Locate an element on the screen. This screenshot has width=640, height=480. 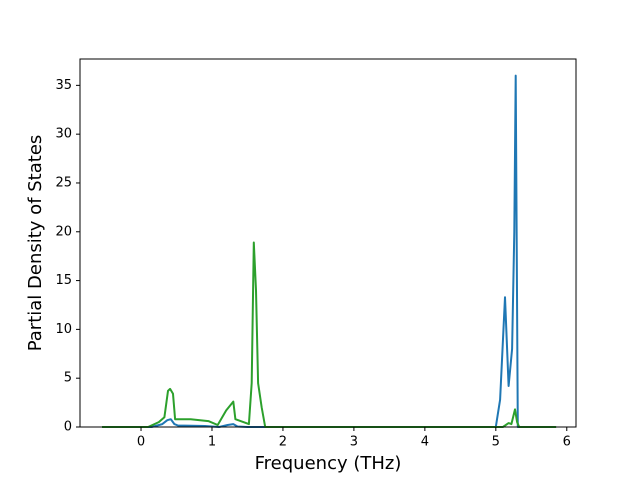
y-tick-label: 5 is located at coordinates (68, 378).